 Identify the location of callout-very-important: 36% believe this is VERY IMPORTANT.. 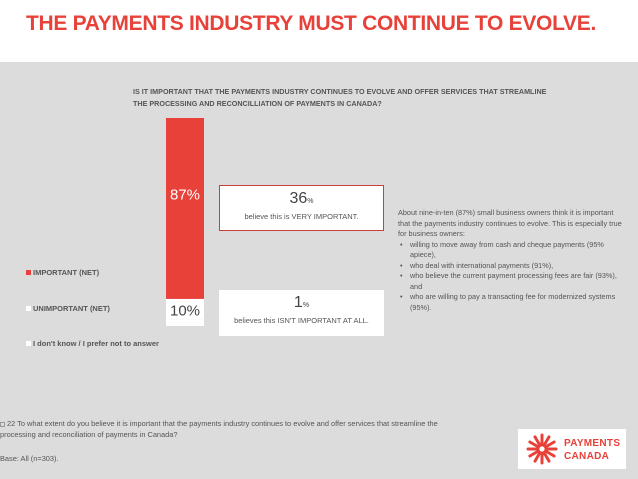
(301, 208).